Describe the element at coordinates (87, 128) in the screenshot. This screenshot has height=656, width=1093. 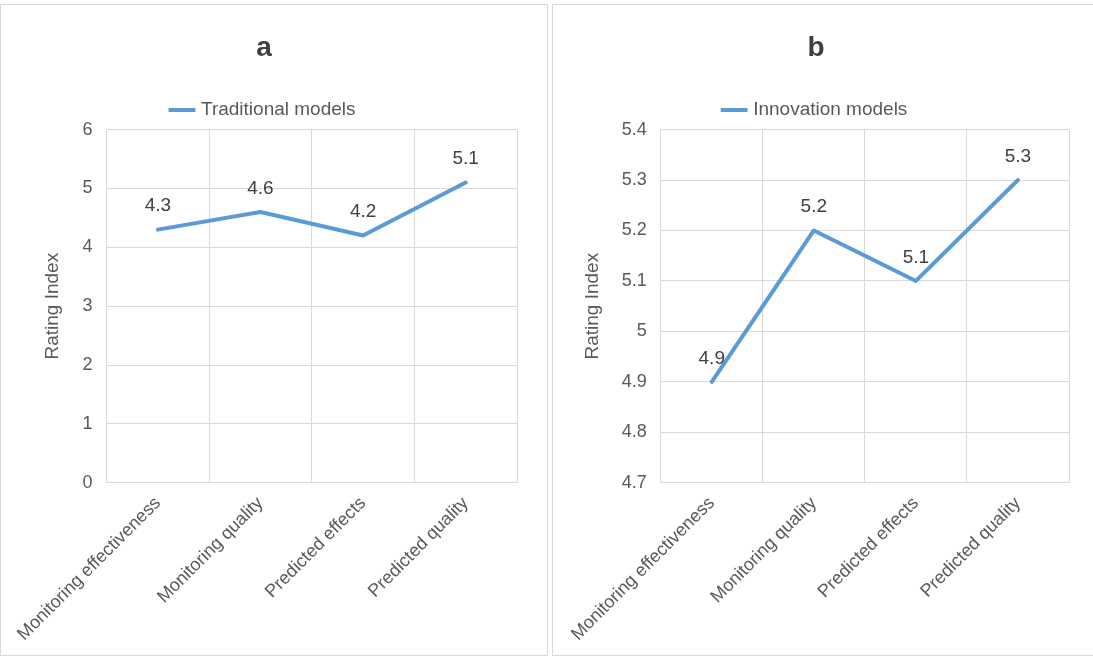
I see `y-tick-label: 6` at that location.